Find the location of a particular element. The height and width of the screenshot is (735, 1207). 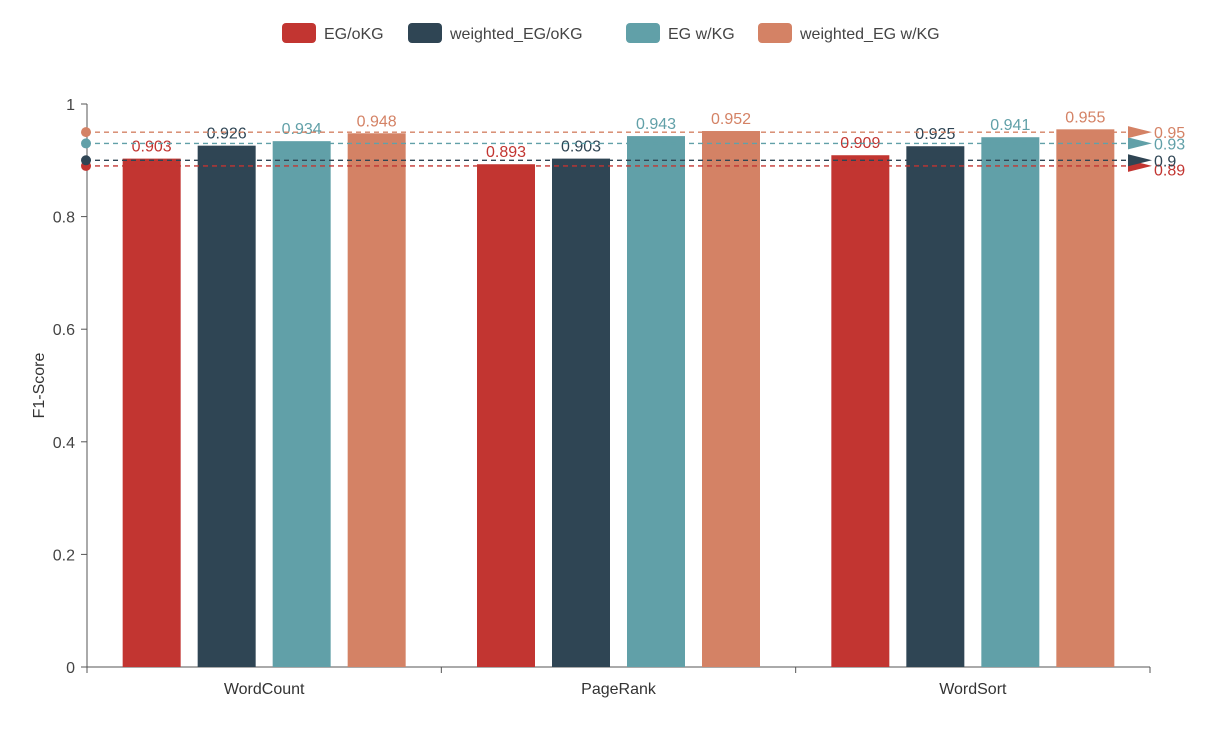

average-lines: 0.890.90.930.95 is located at coordinates (633, 152).